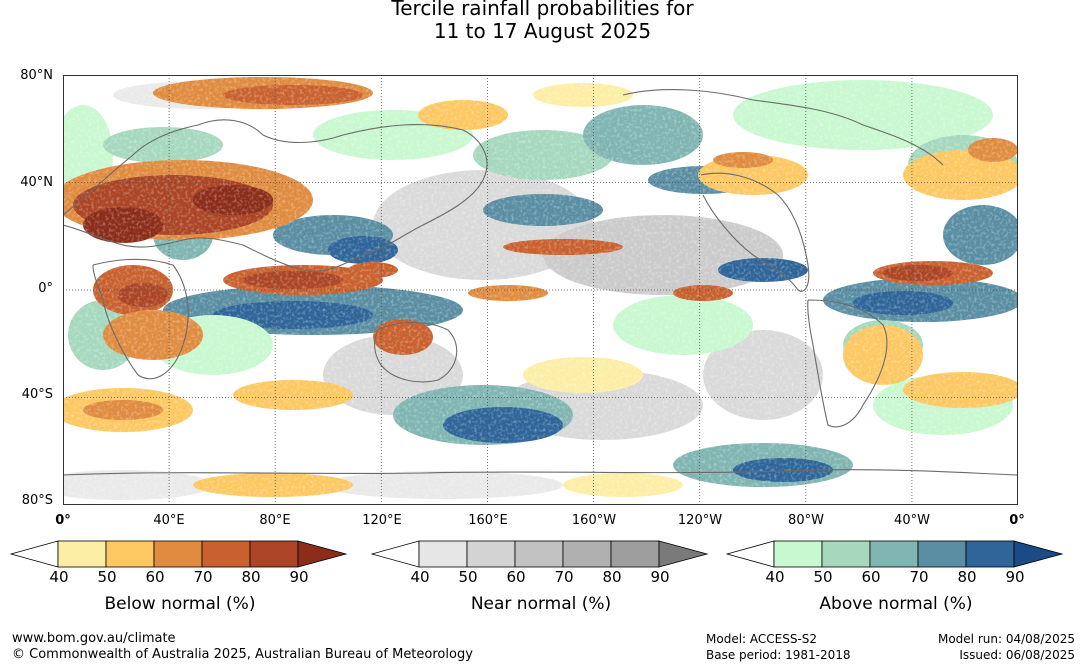  I want to click on colorbar-near-normal, so click(540, 554).